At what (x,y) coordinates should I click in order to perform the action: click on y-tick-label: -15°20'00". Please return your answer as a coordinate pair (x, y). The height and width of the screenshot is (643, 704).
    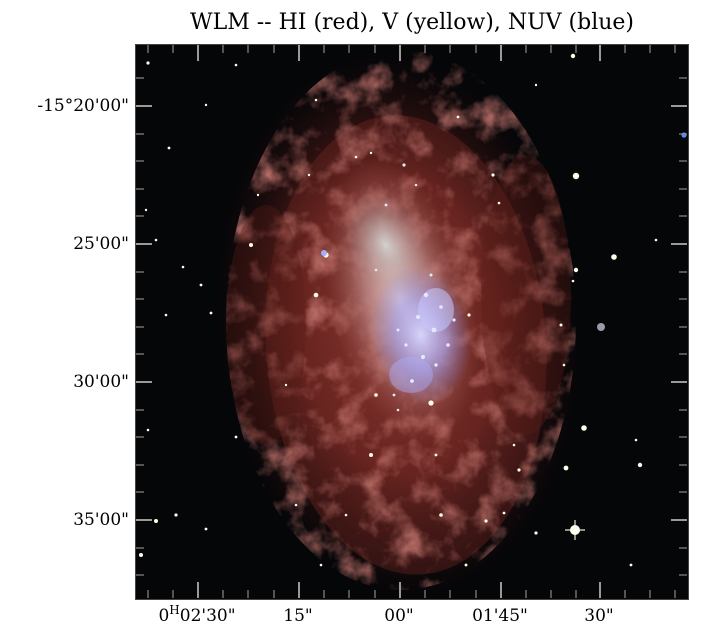
    Looking at the image, I should click on (83, 106).